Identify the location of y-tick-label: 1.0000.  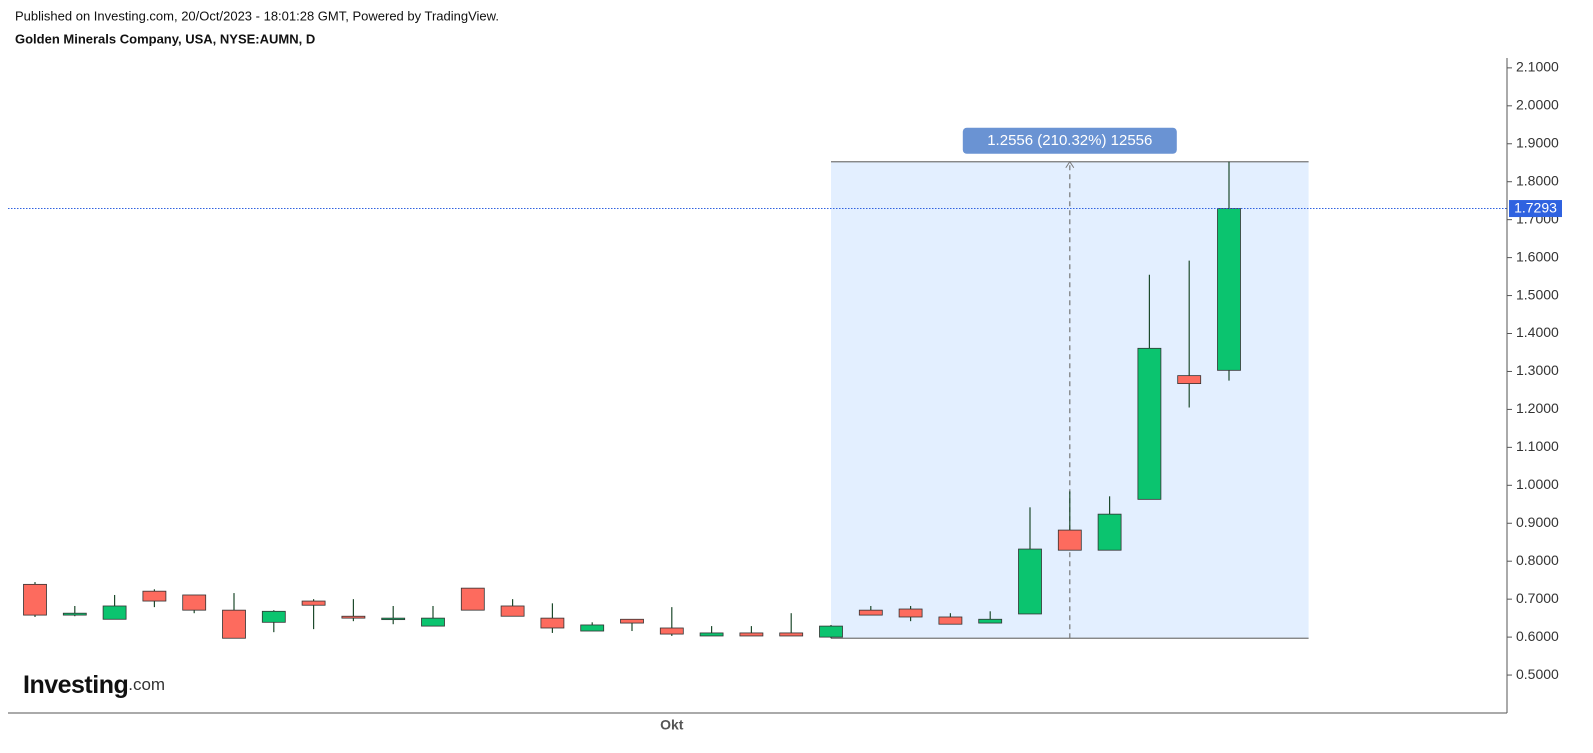
(1537, 484).